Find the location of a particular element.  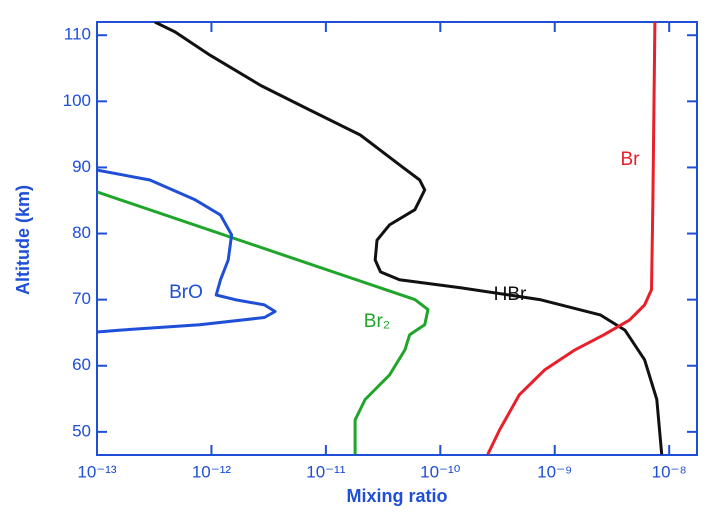

series-label: HBr is located at coordinates (510, 294).